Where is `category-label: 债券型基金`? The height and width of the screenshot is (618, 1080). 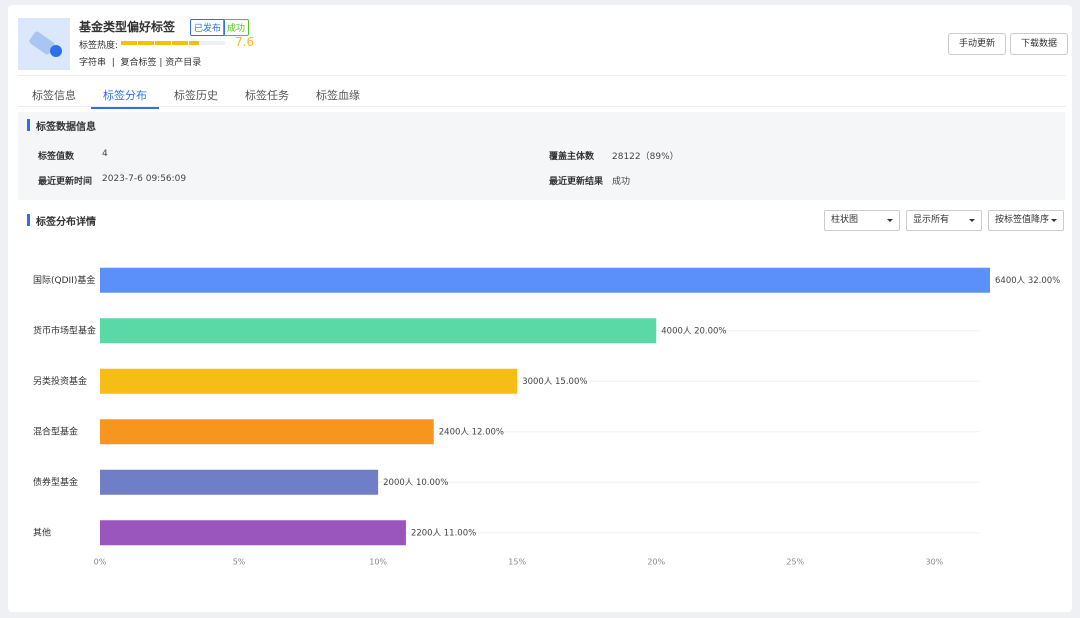 category-label: 债券型基金 is located at coordinates (55, 482).